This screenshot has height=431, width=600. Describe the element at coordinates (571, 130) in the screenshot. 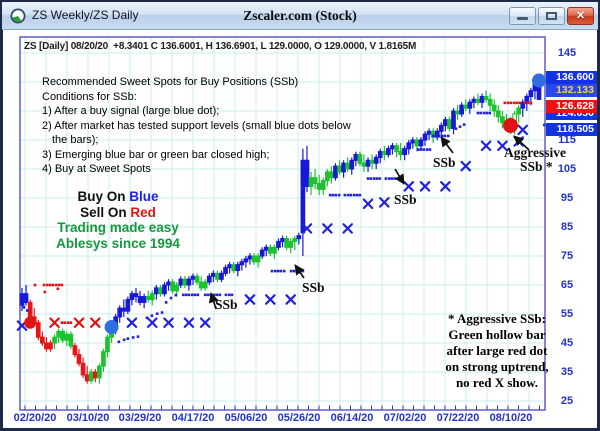

I see `price-tag: 118.505` at that location.